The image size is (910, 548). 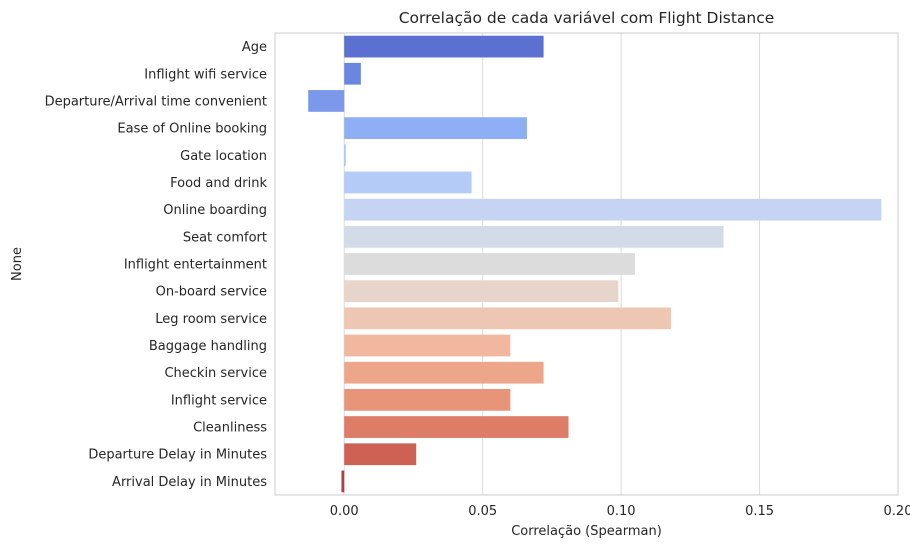 I want to click on y-axis-title: None, so click(x=17, y=264).